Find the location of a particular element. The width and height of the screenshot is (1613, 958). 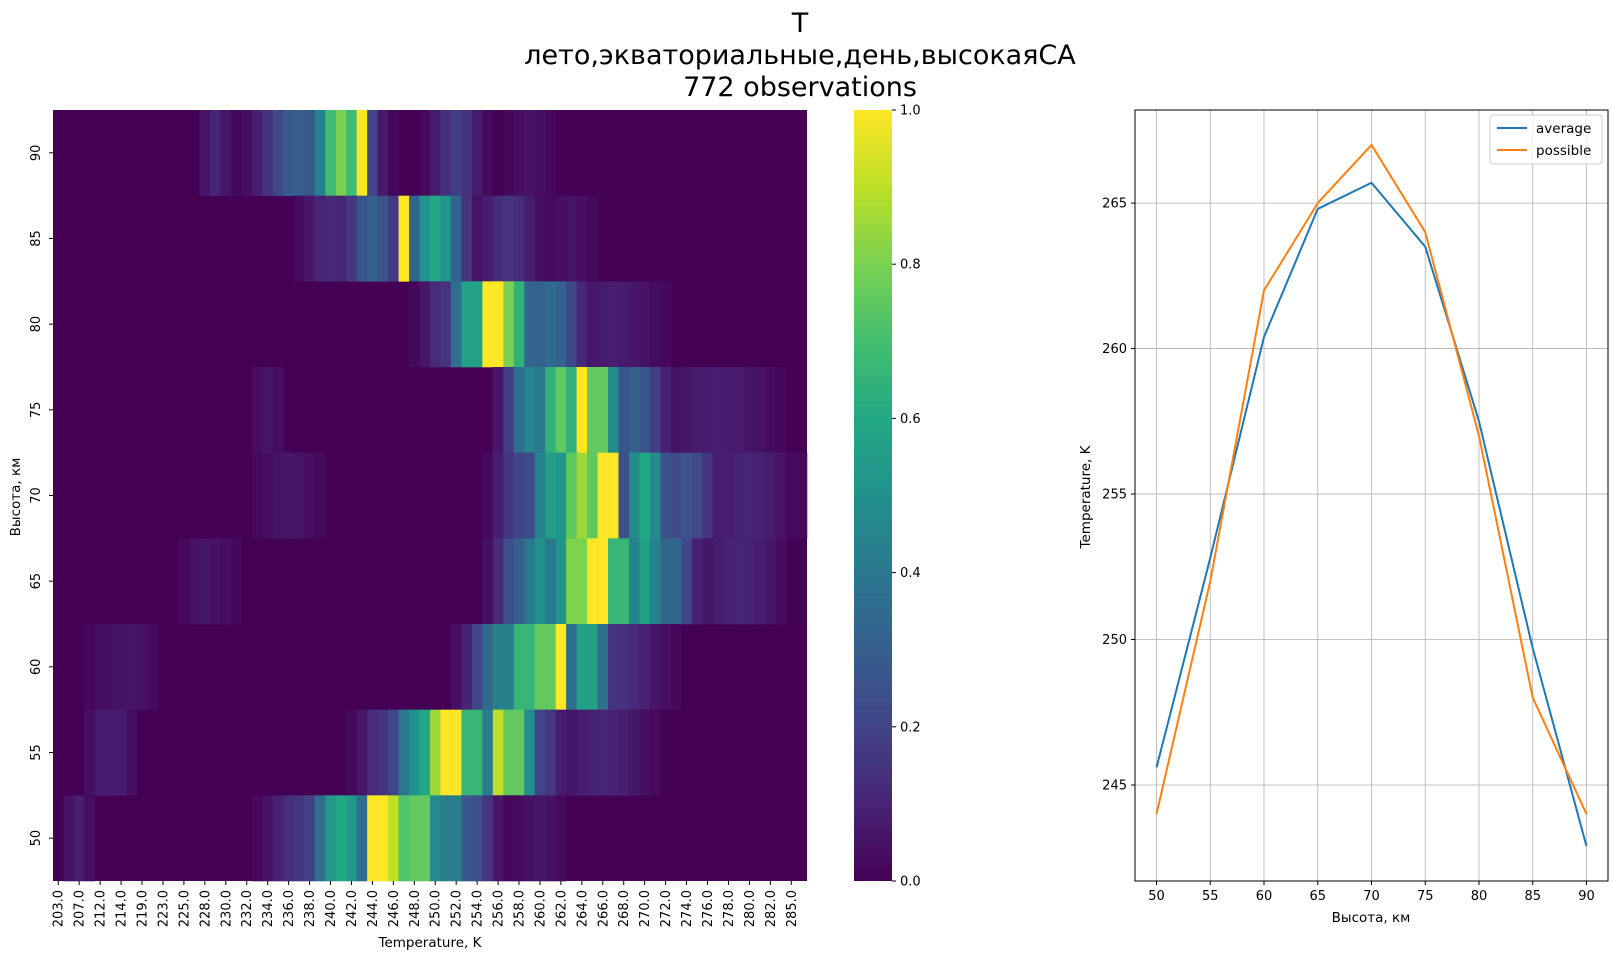

heatmap-x-tick-label: 228.0 is located at coordinates (205, 908).